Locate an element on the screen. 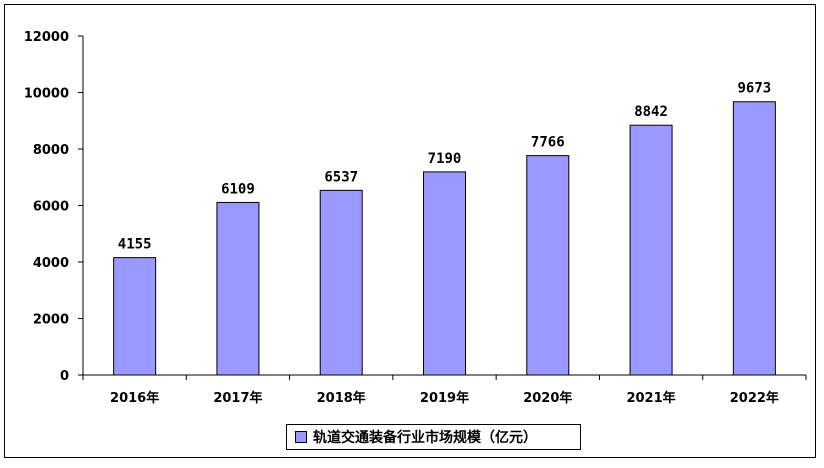  x-tick-label: 2019年 is located at coordinates (444, 398).